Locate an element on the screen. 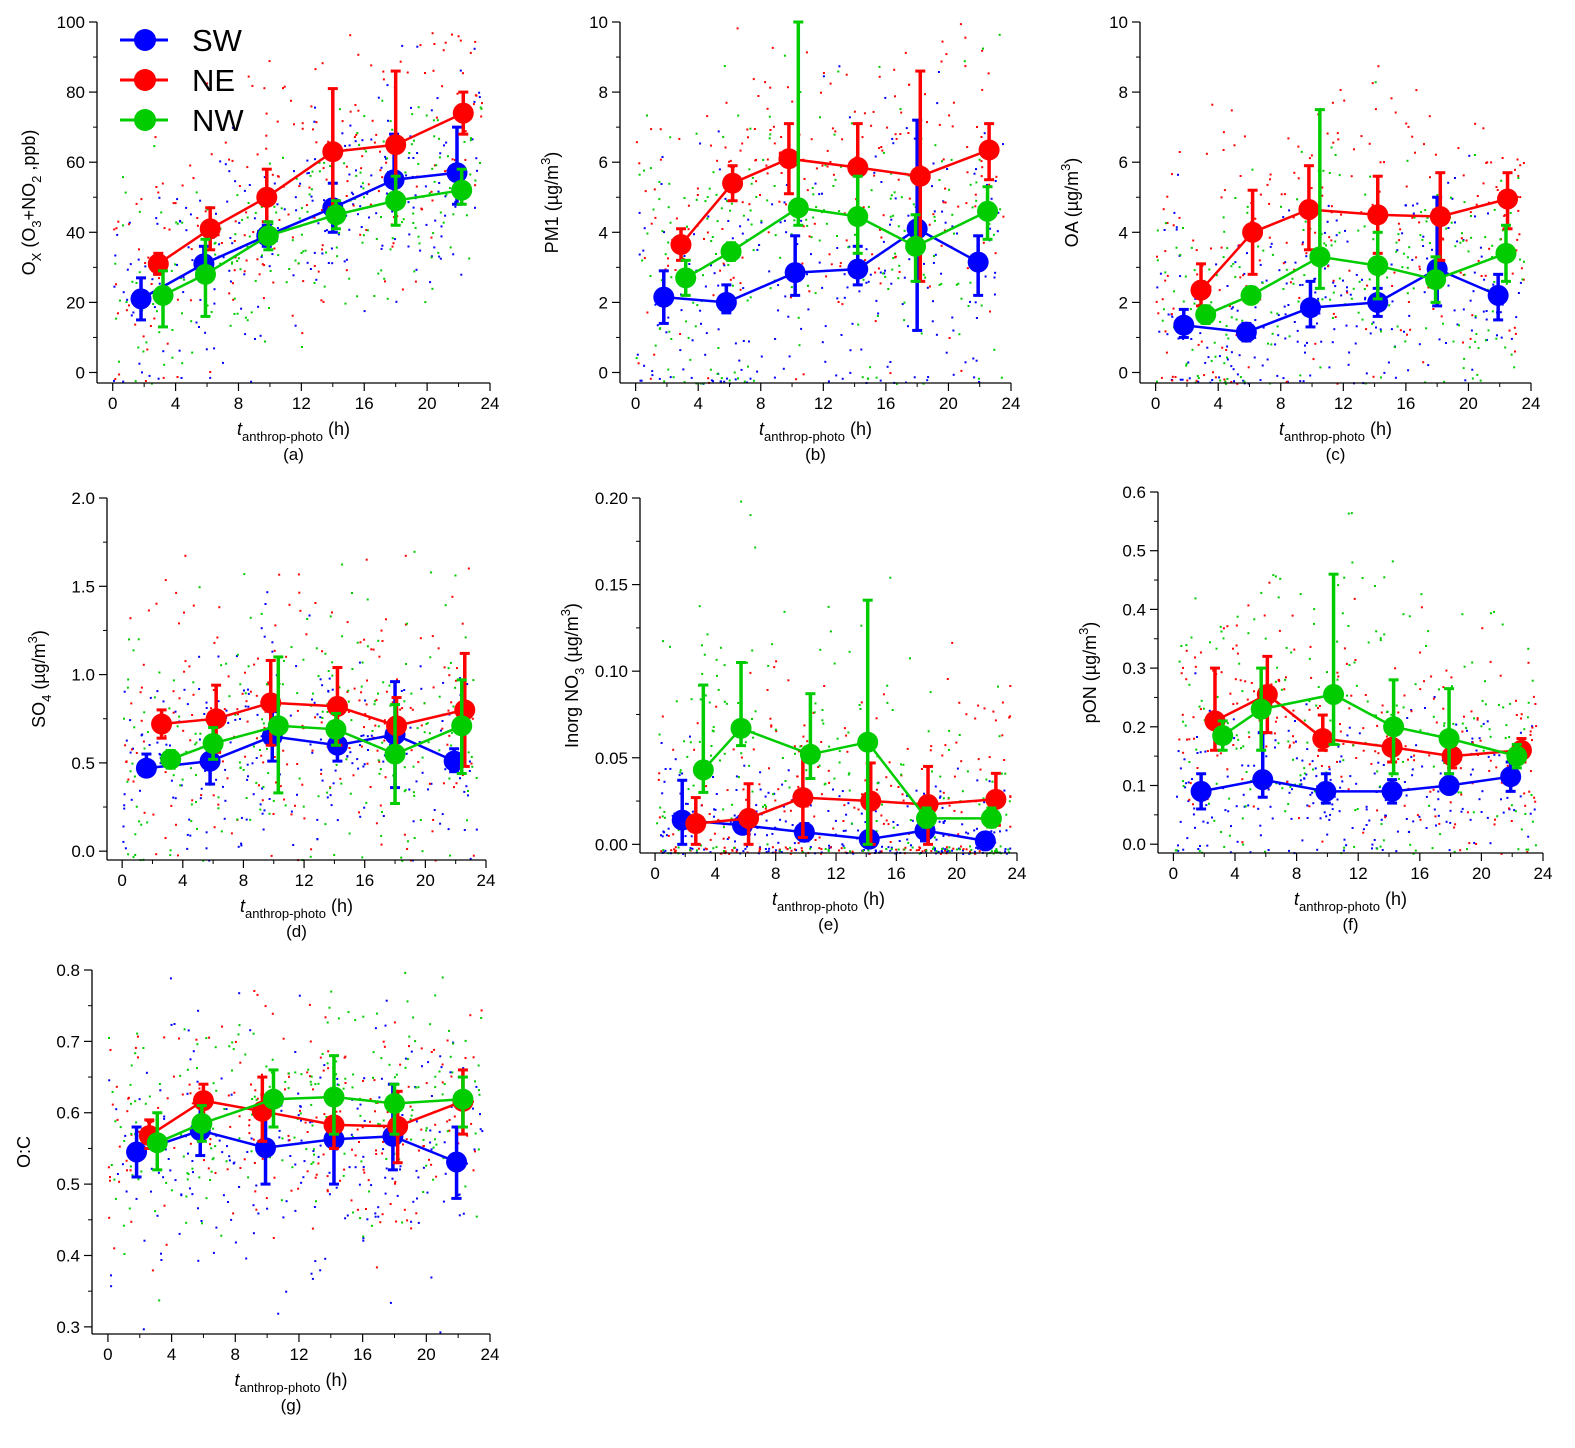 The height and width of the screenshot is (1448, 1575). x-tick-label: 16 is located at coordinates (1419, 873).